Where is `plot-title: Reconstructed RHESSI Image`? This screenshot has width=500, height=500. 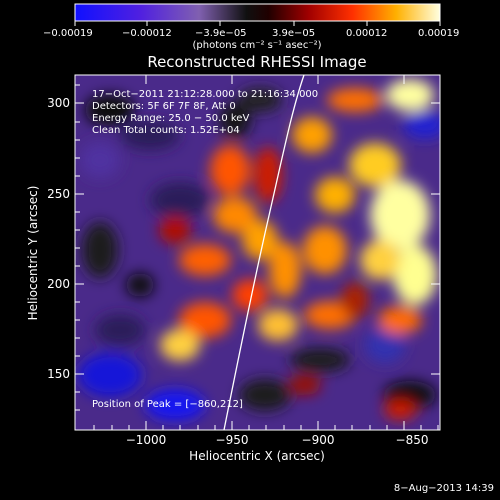
plot-title: Reconstructed RHESSI Image is located at coordinates (256, 62).